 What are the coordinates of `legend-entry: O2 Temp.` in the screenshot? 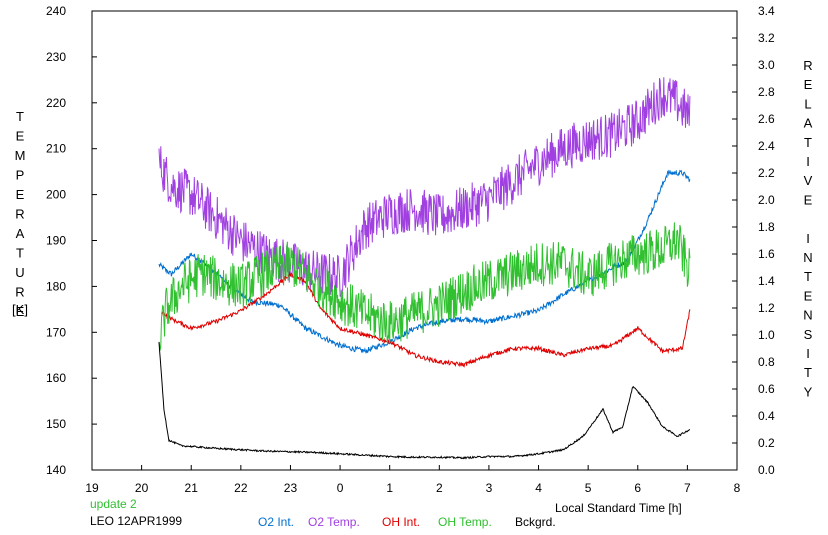 It's located at (334, 522).